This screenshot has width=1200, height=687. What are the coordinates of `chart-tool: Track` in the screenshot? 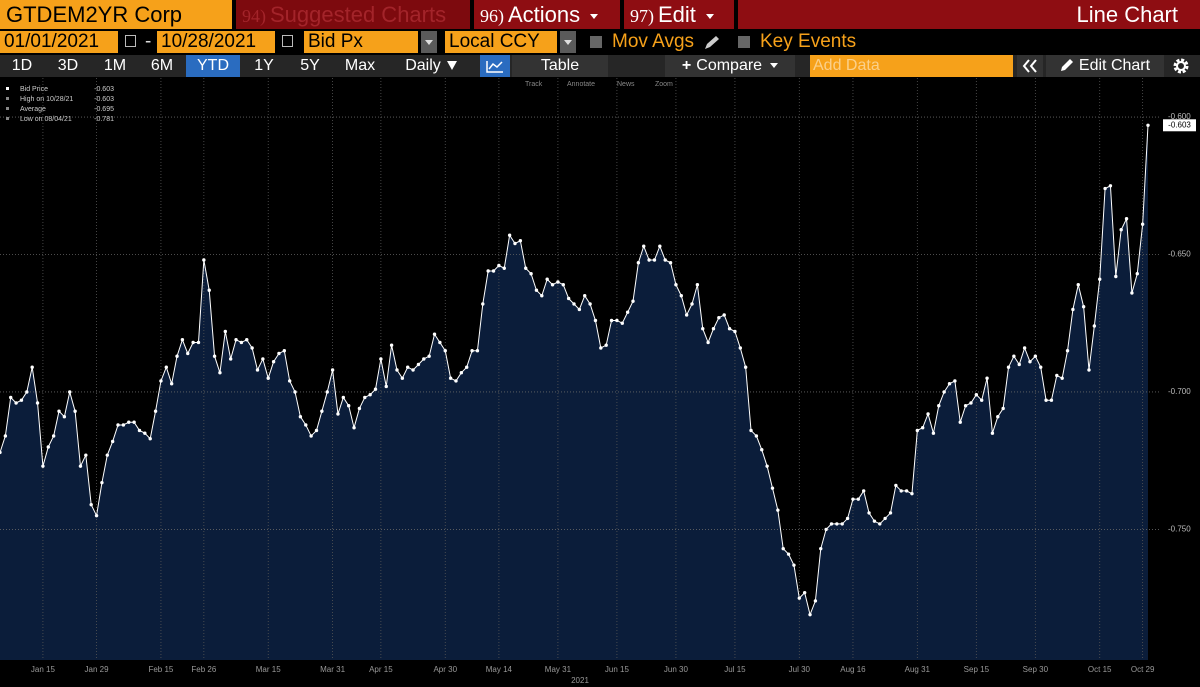 It's located at (534, 84).